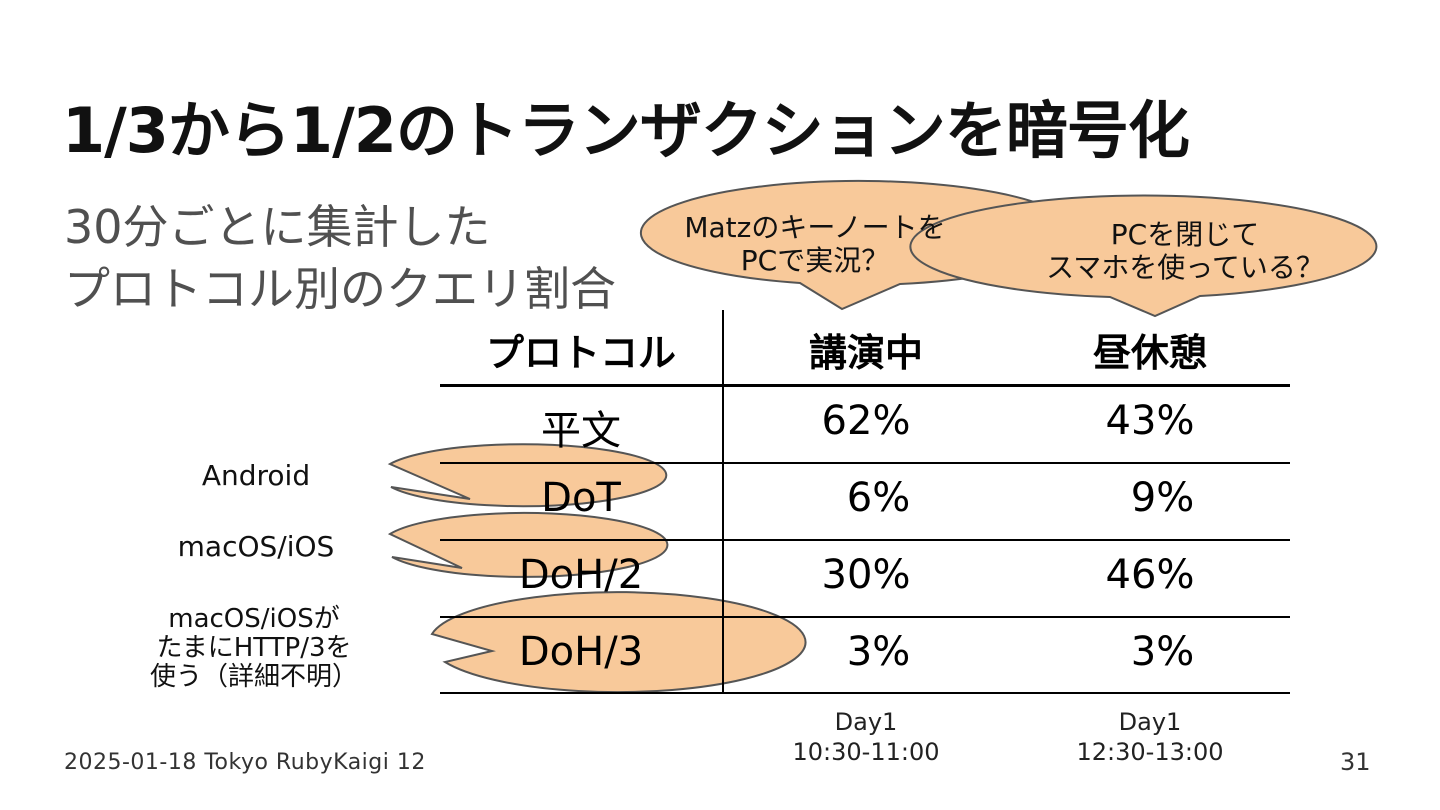 This screenshot has width=1440, height=810. What do you see at coordinates (626, 130) in the screenshot?
I see `slide-title: 1/3から1/2のトランザクションを暗号化` at bounding box center [626, 130].